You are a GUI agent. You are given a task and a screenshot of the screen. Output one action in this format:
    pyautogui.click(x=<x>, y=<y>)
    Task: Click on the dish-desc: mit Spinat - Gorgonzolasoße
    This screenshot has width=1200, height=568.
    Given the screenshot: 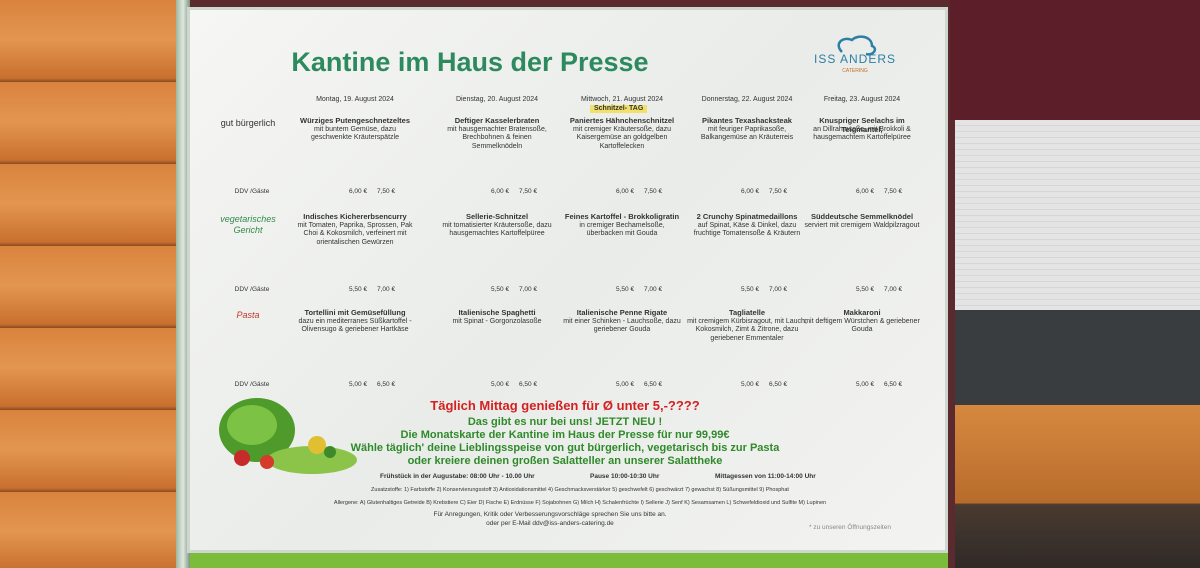 What is the action you would take?
    pyautogui.click(x=497, y=321)
    